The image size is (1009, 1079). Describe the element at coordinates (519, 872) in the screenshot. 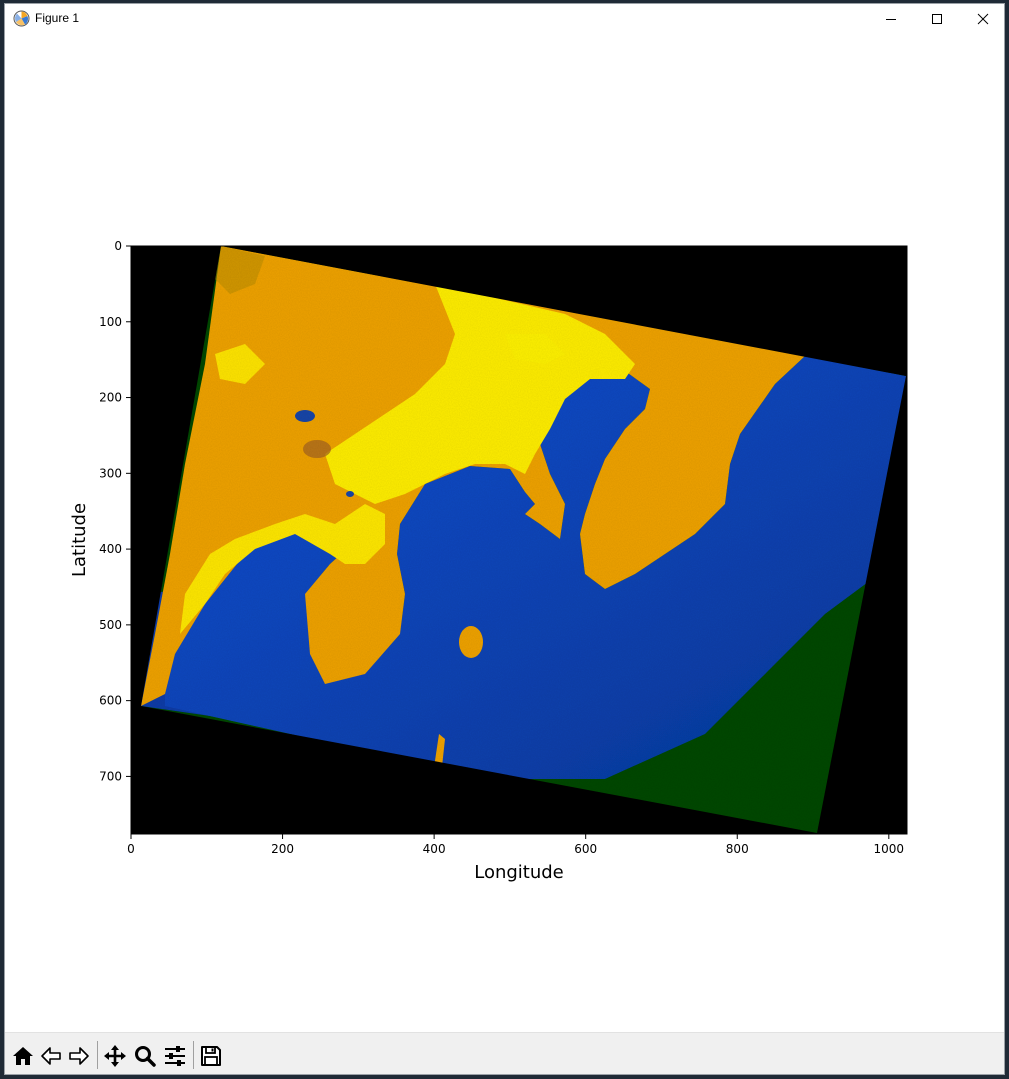

I see `x-axis-label: Longitude` at that location.